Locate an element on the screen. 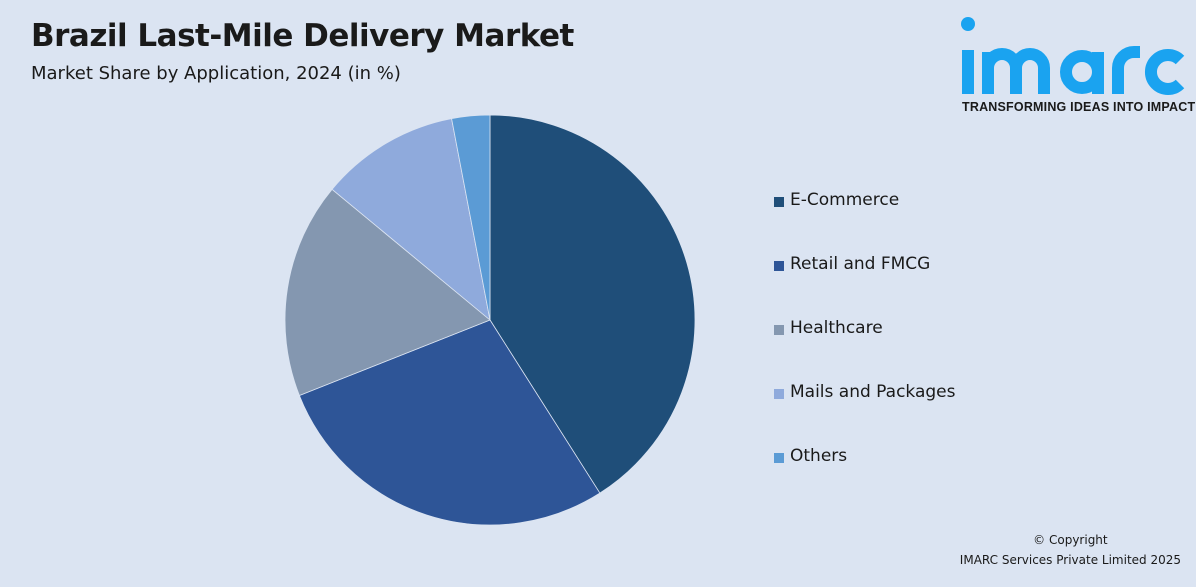 This screenshot has width=1196, height=587. legend-item: Others is located at coordinates (865, 478).